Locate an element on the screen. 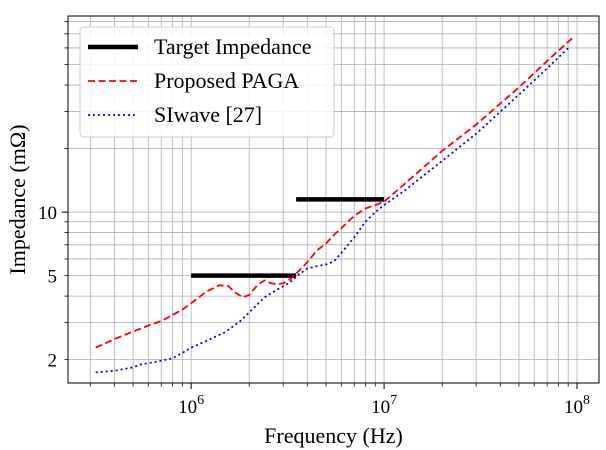 The width and height of the screenshot is (606, 450). y-axis-label: Impedance (mΩ) is located at coordinates (17, 199).